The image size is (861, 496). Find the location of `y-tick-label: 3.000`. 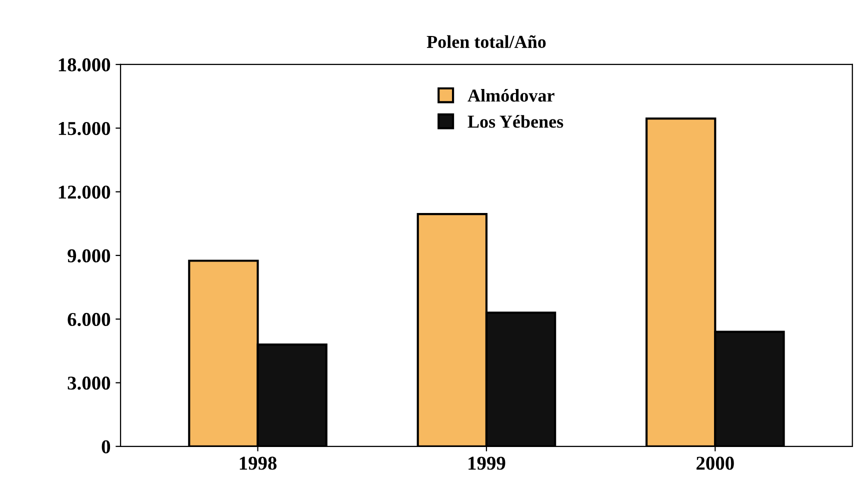

y-tick-label: 3.000 is located at coordinates (89, 383).